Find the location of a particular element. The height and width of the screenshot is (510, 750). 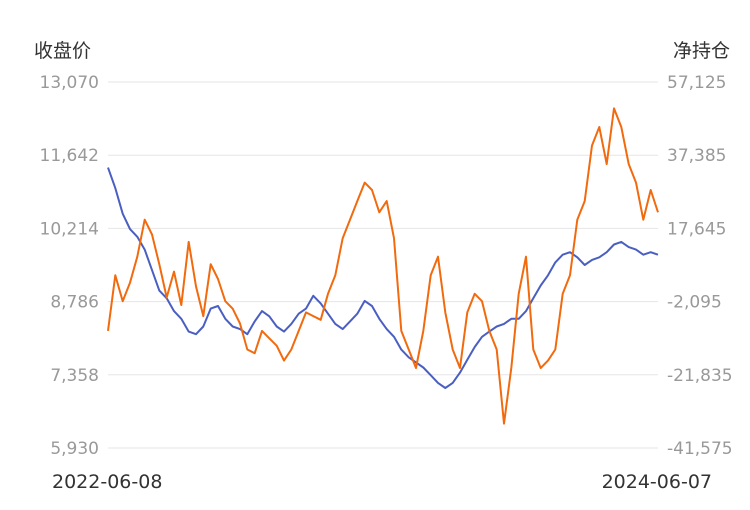

right-tick-label: -21,835 is located at coordinates (700, 376).